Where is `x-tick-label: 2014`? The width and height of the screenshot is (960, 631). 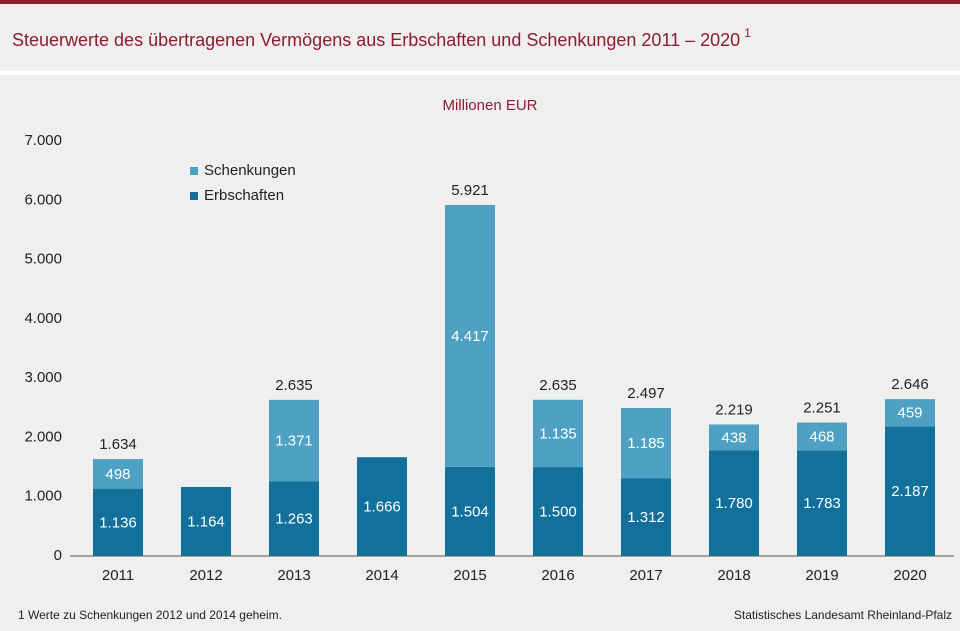
x-tick-label: 2014 is located at coordinates (381, 575).